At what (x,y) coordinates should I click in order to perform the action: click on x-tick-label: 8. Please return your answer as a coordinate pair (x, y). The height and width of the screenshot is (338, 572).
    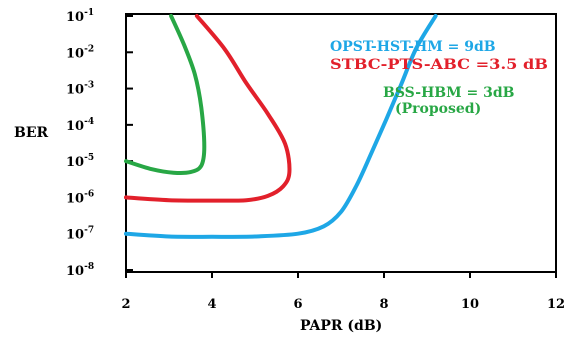
    Looking at the image, I should click on (383, 304).